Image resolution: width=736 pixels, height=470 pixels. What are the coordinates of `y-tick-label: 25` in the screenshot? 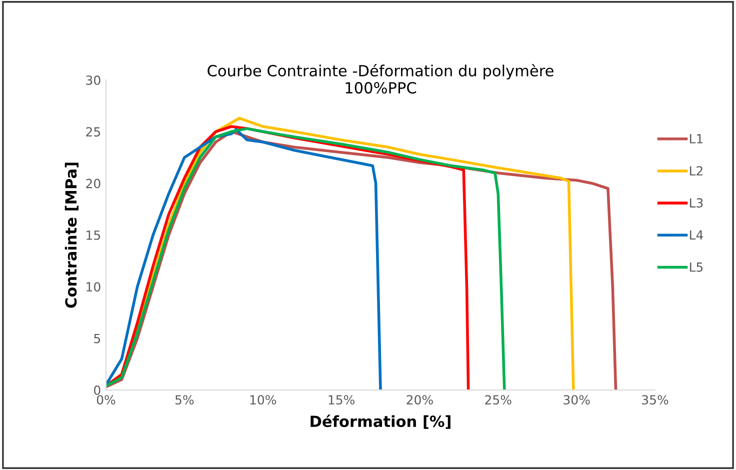 It's located at (93, 132).